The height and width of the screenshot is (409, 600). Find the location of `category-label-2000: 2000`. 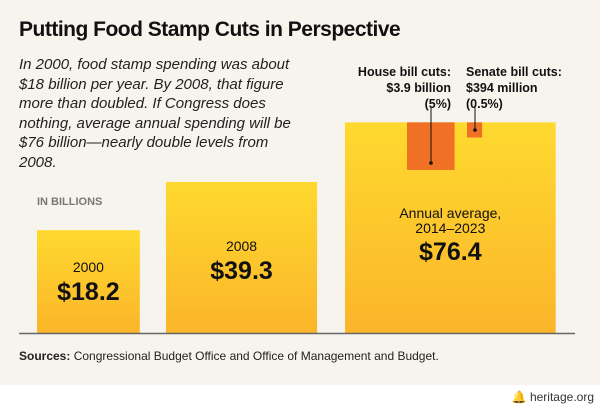

category-label-2000: 2000 is located at coordinates (88, 267).